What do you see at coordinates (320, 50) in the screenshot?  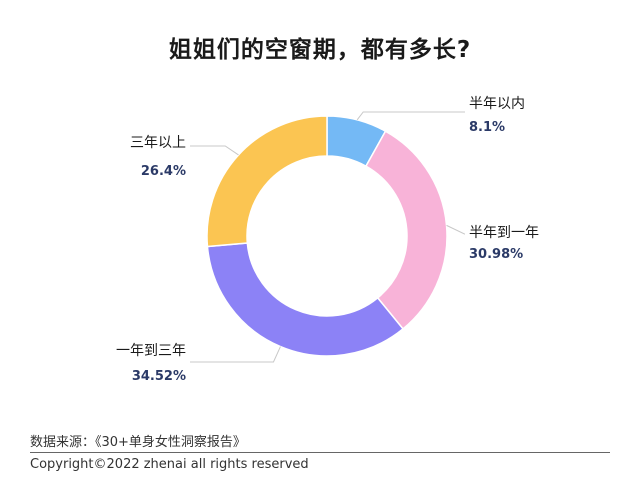 I see `chart-title: 姐姐们的空窗期，都有多长?` at bounding box center [320, 50].